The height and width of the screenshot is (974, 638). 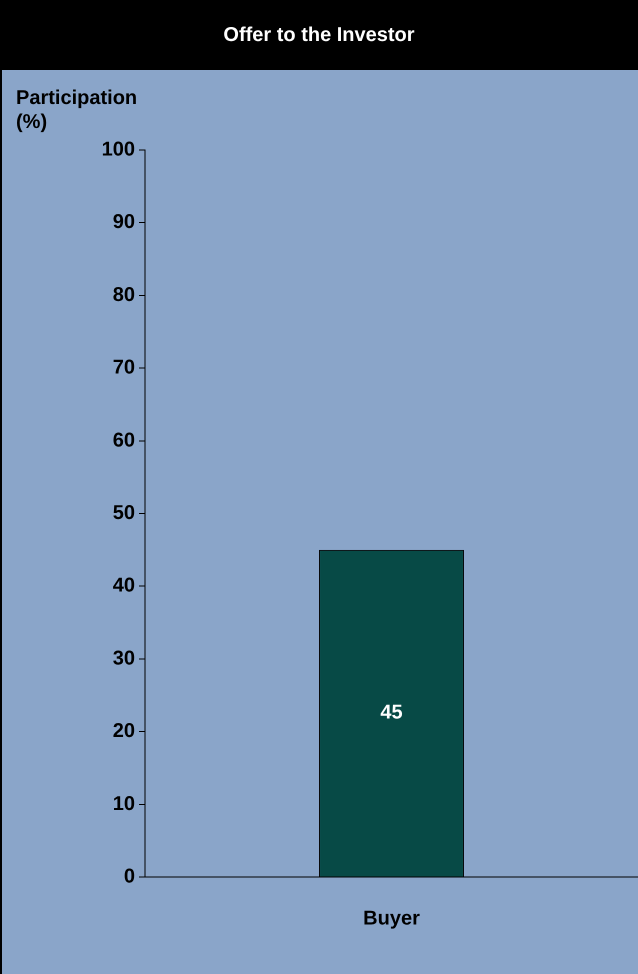 What do you see at coordinates (123, 585) in the screenshot?
I see `y-tick-label: 40` at bounding box center [123, 585].